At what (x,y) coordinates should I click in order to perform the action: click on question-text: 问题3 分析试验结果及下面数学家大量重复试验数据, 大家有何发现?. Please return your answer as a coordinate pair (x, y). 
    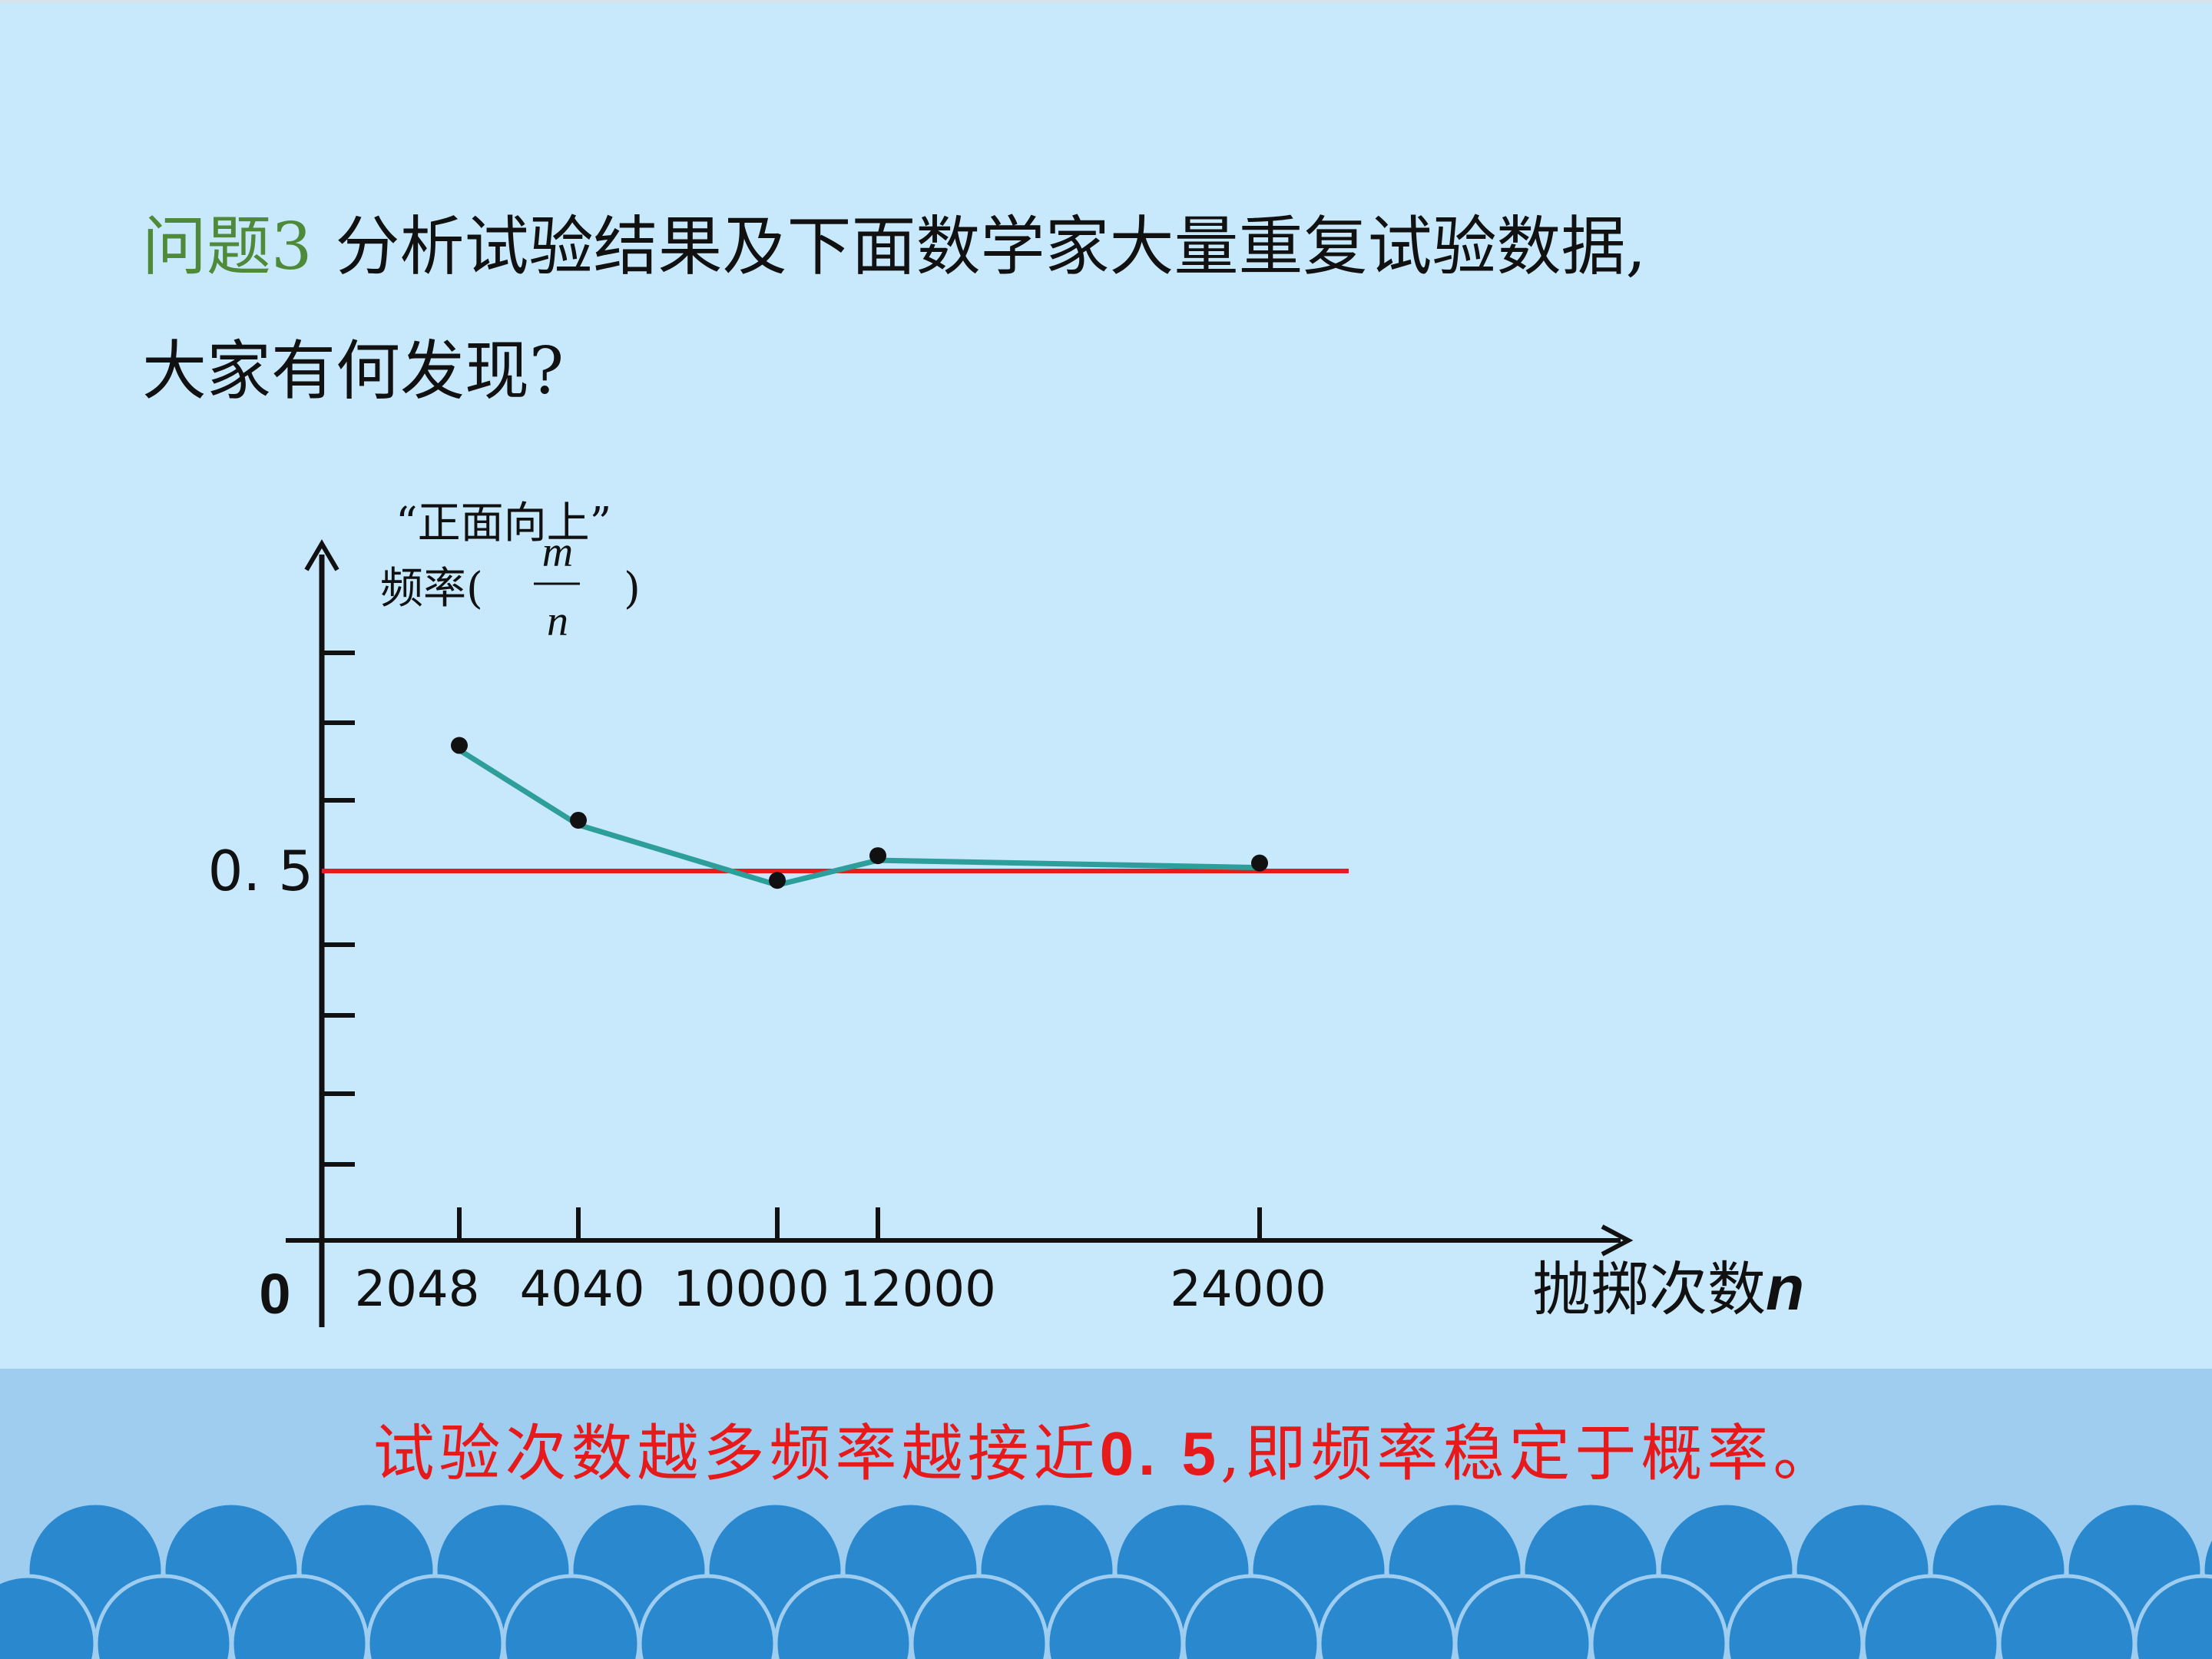
    Looking at the image, I should click on (1140, 308).